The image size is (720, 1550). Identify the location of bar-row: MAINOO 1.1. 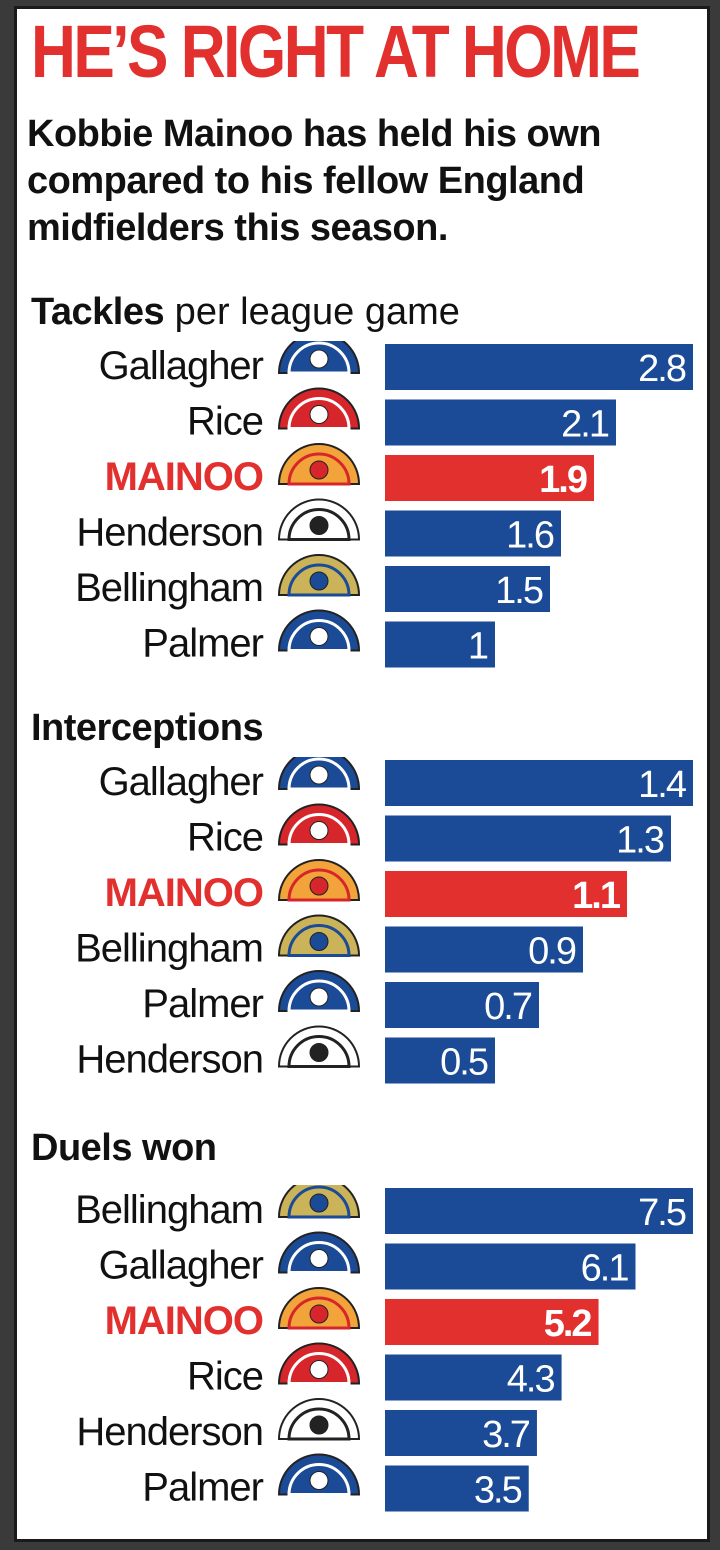
(366, 888).